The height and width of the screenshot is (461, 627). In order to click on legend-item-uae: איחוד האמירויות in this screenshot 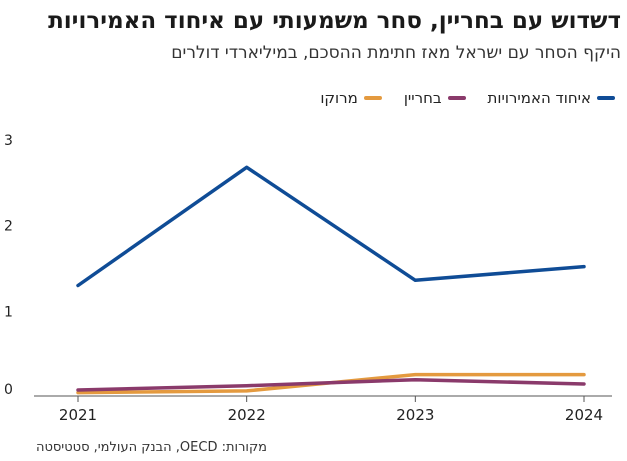, I will do `click(551, 98)`.